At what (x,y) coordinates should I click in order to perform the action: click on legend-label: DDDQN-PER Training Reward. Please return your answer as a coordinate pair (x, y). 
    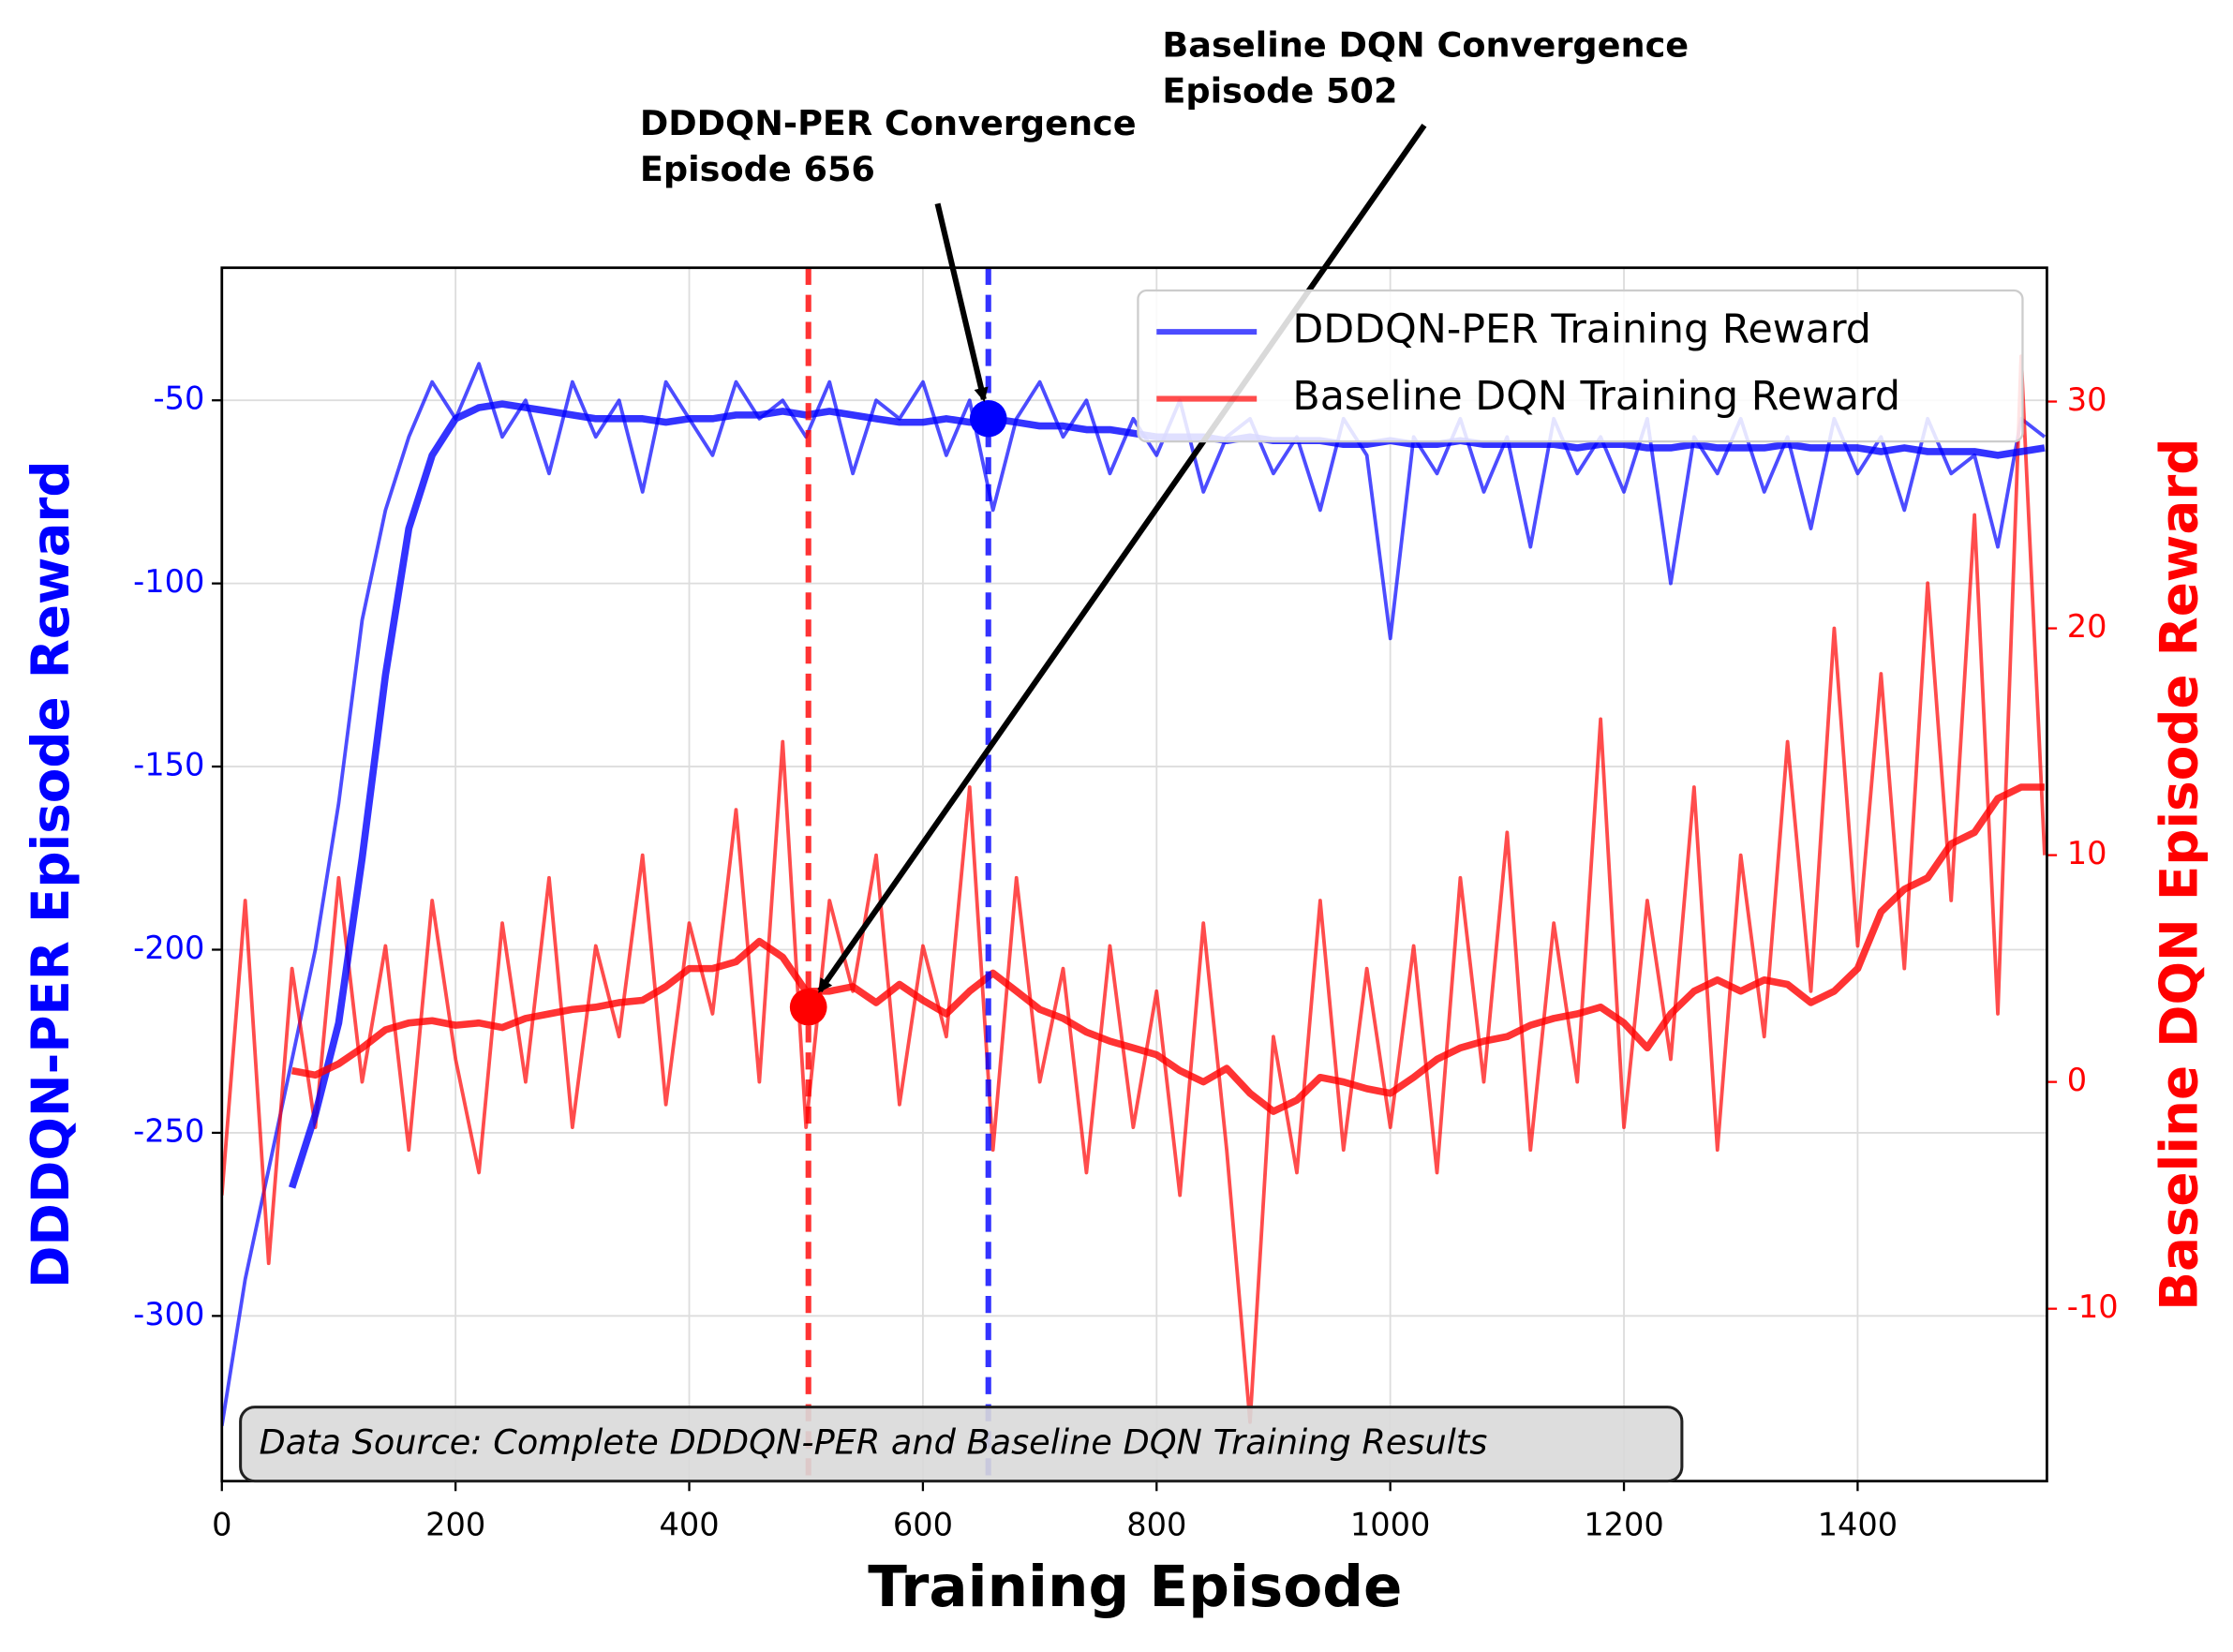
    Looking at the image, I should click on (1581, 329).